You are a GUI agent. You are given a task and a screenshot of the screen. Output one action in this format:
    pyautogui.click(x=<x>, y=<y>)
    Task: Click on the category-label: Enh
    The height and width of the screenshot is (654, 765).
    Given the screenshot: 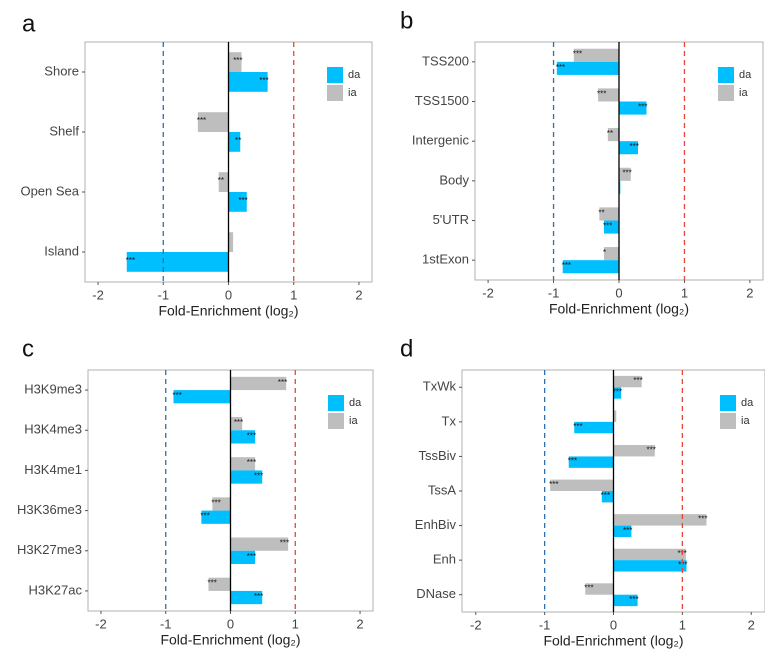 What is the action you would take?
    pyautogui.click(x=444, y=559)
    